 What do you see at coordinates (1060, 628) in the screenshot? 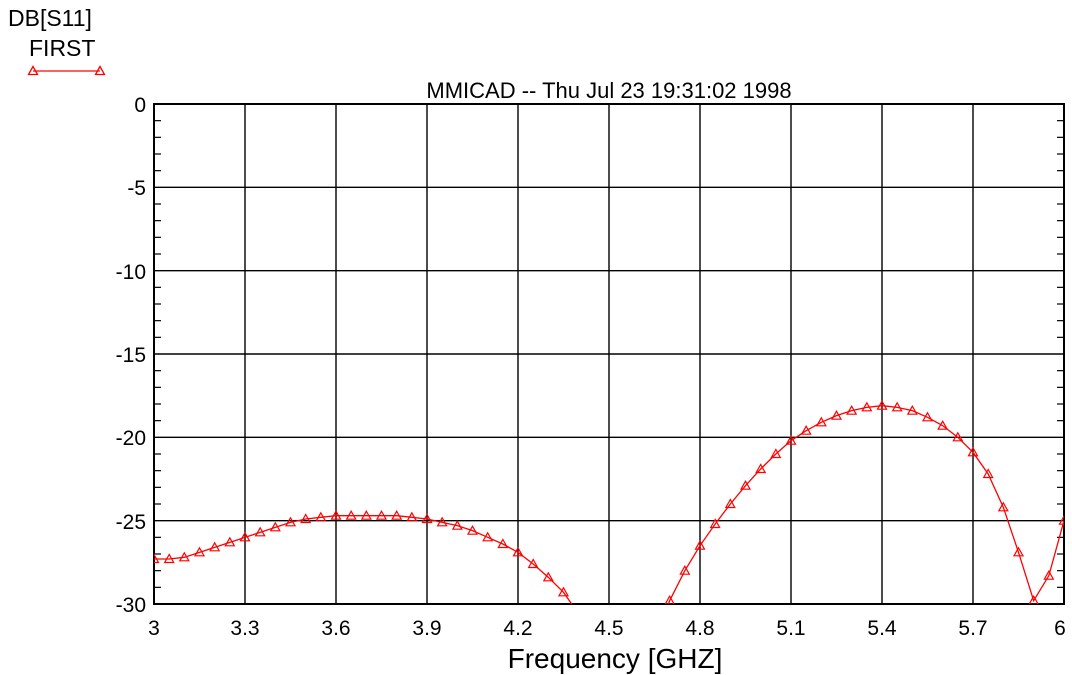
I see `x-tick-label: 6` at bounding box center [1060, 628].